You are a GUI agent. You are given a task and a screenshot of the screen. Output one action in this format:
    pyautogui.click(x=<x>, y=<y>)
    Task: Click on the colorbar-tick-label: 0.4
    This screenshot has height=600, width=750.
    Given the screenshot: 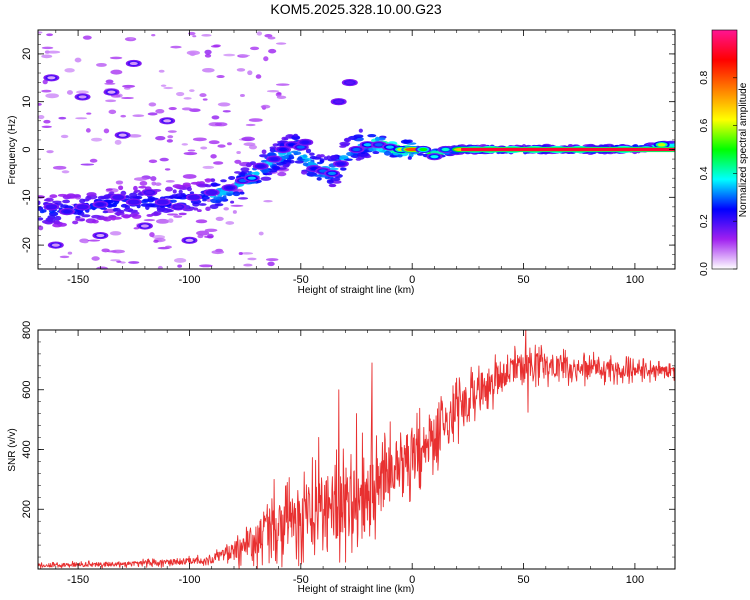 What is the action you would take?
    pyautogui.click(x=704, y=173)
    